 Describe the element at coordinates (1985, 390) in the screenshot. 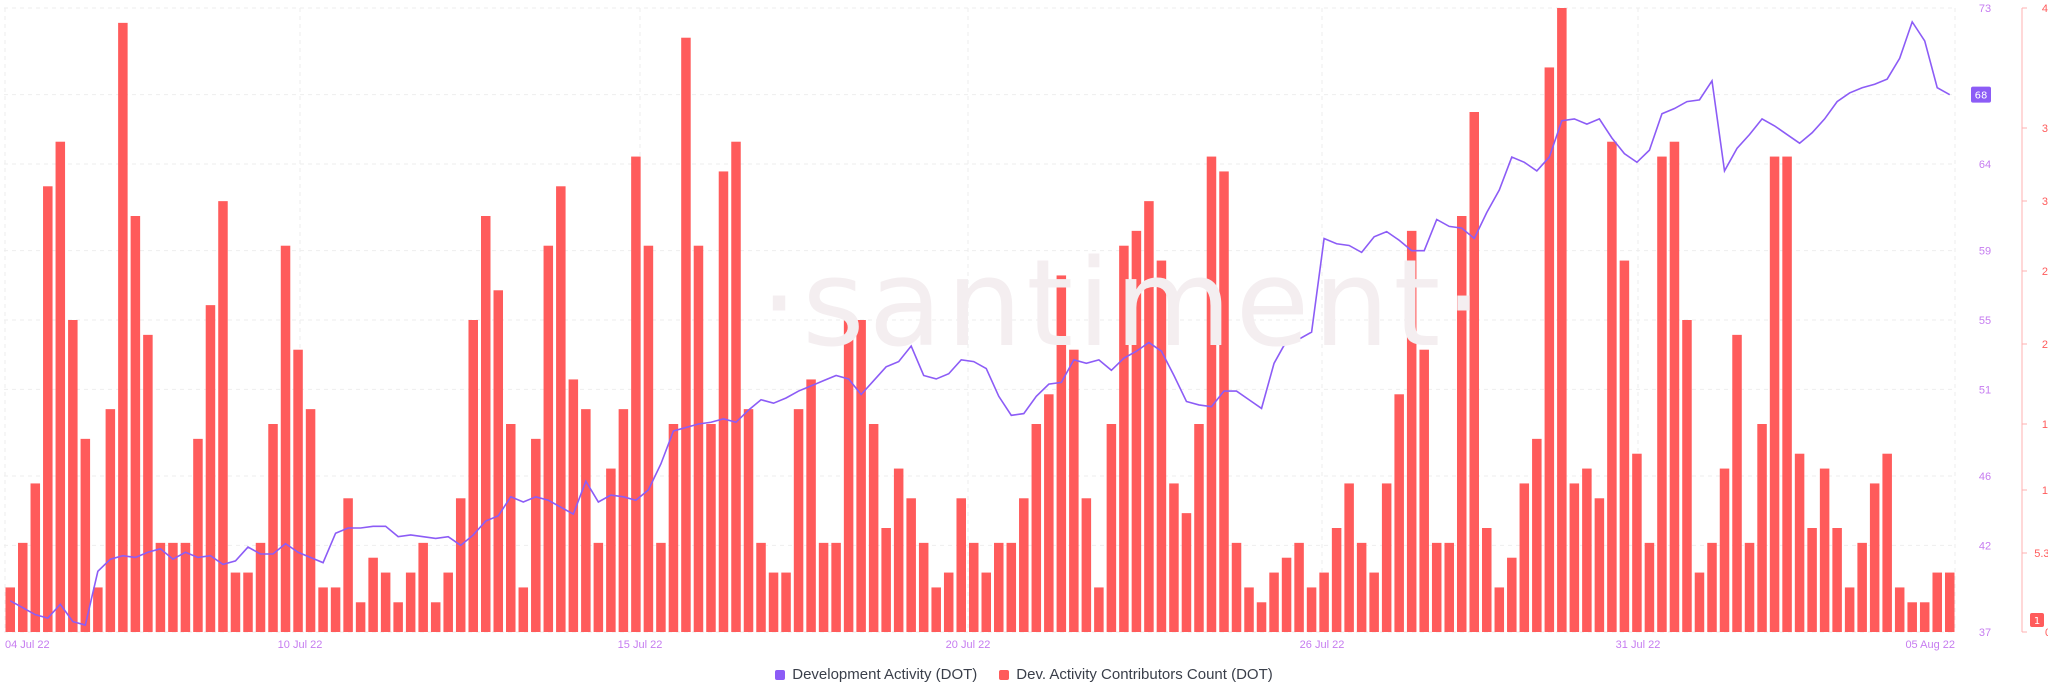

I see `left-axis-tick-label: 51` at that location.